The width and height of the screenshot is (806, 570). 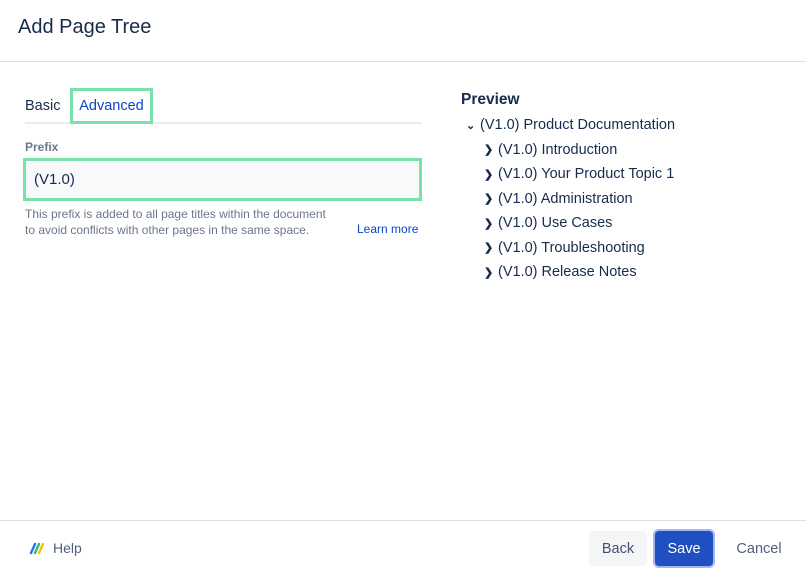 What do you see at coordinates (403, 520) in the screenshot?
I see `footer-divider` at bounding box center [403, 520].